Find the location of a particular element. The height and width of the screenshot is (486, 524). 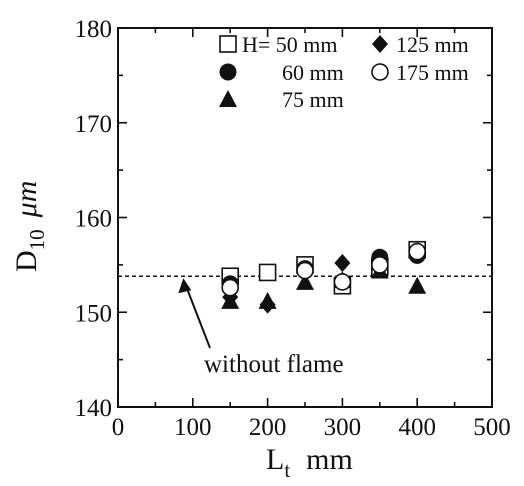

y-tick-label-160: 160 is located at coordinates (94, 219).